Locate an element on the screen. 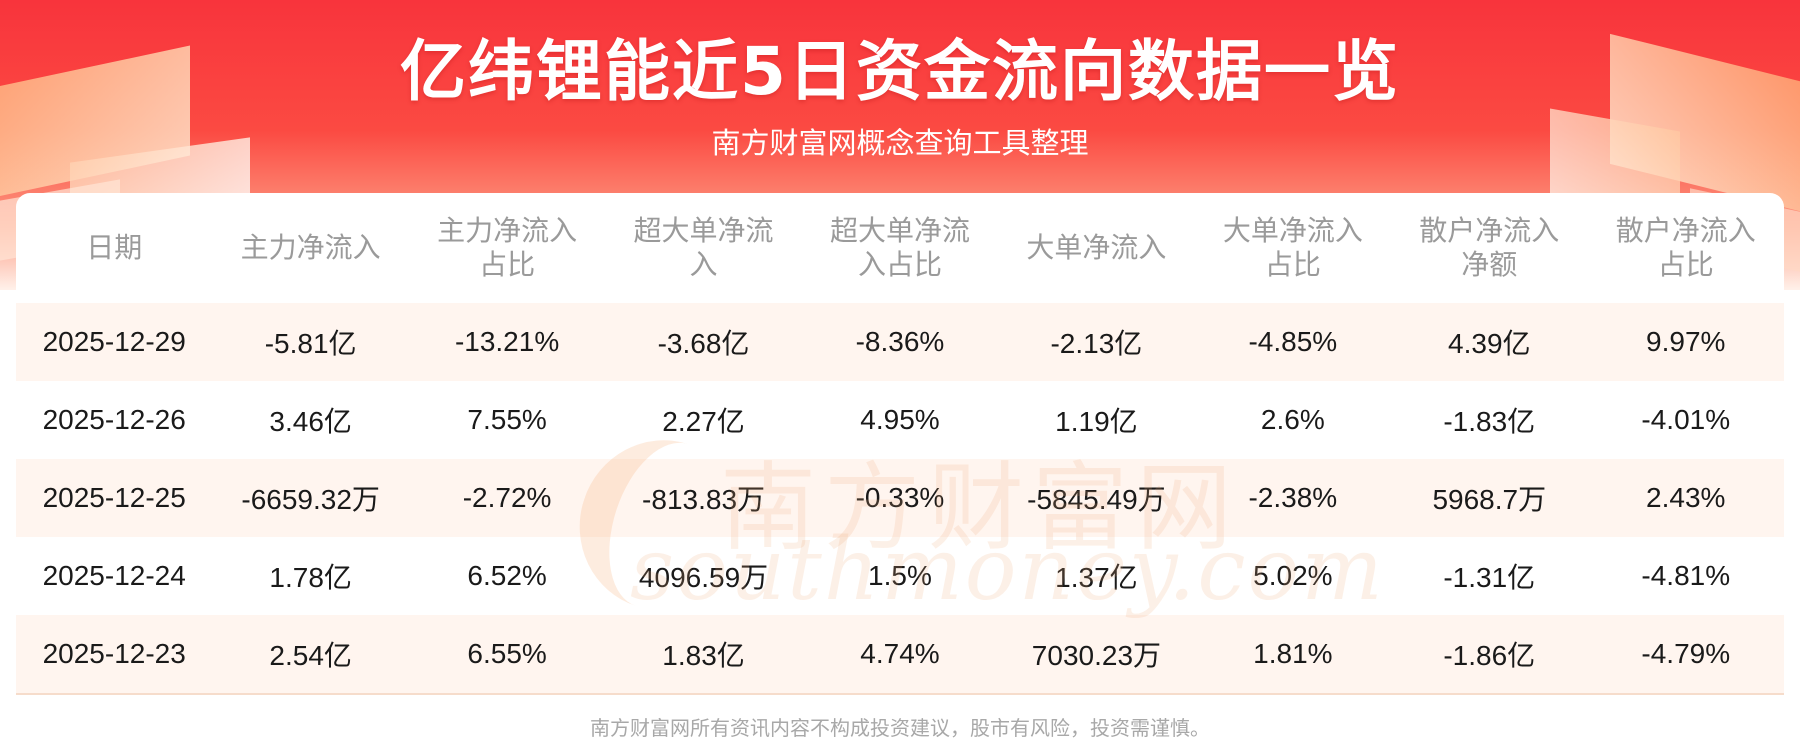 The image size is (1800, 743). page-subtitle: 南方财富网概念查询工具整理 is located at coordinates (900, 143).